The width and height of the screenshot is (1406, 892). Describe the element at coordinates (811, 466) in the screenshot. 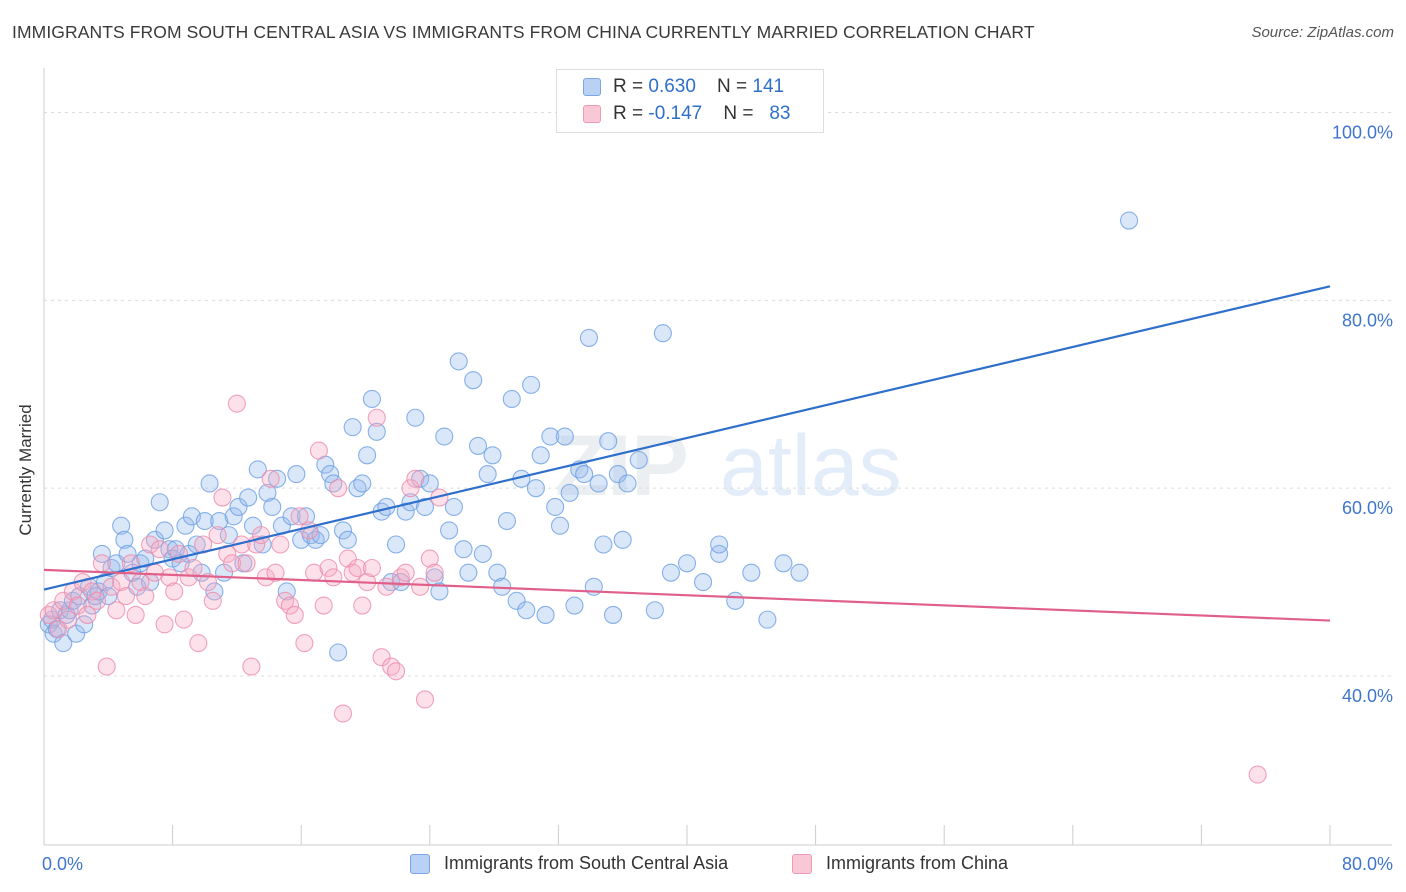

I see `watermark-atlas: atlas` at that location.